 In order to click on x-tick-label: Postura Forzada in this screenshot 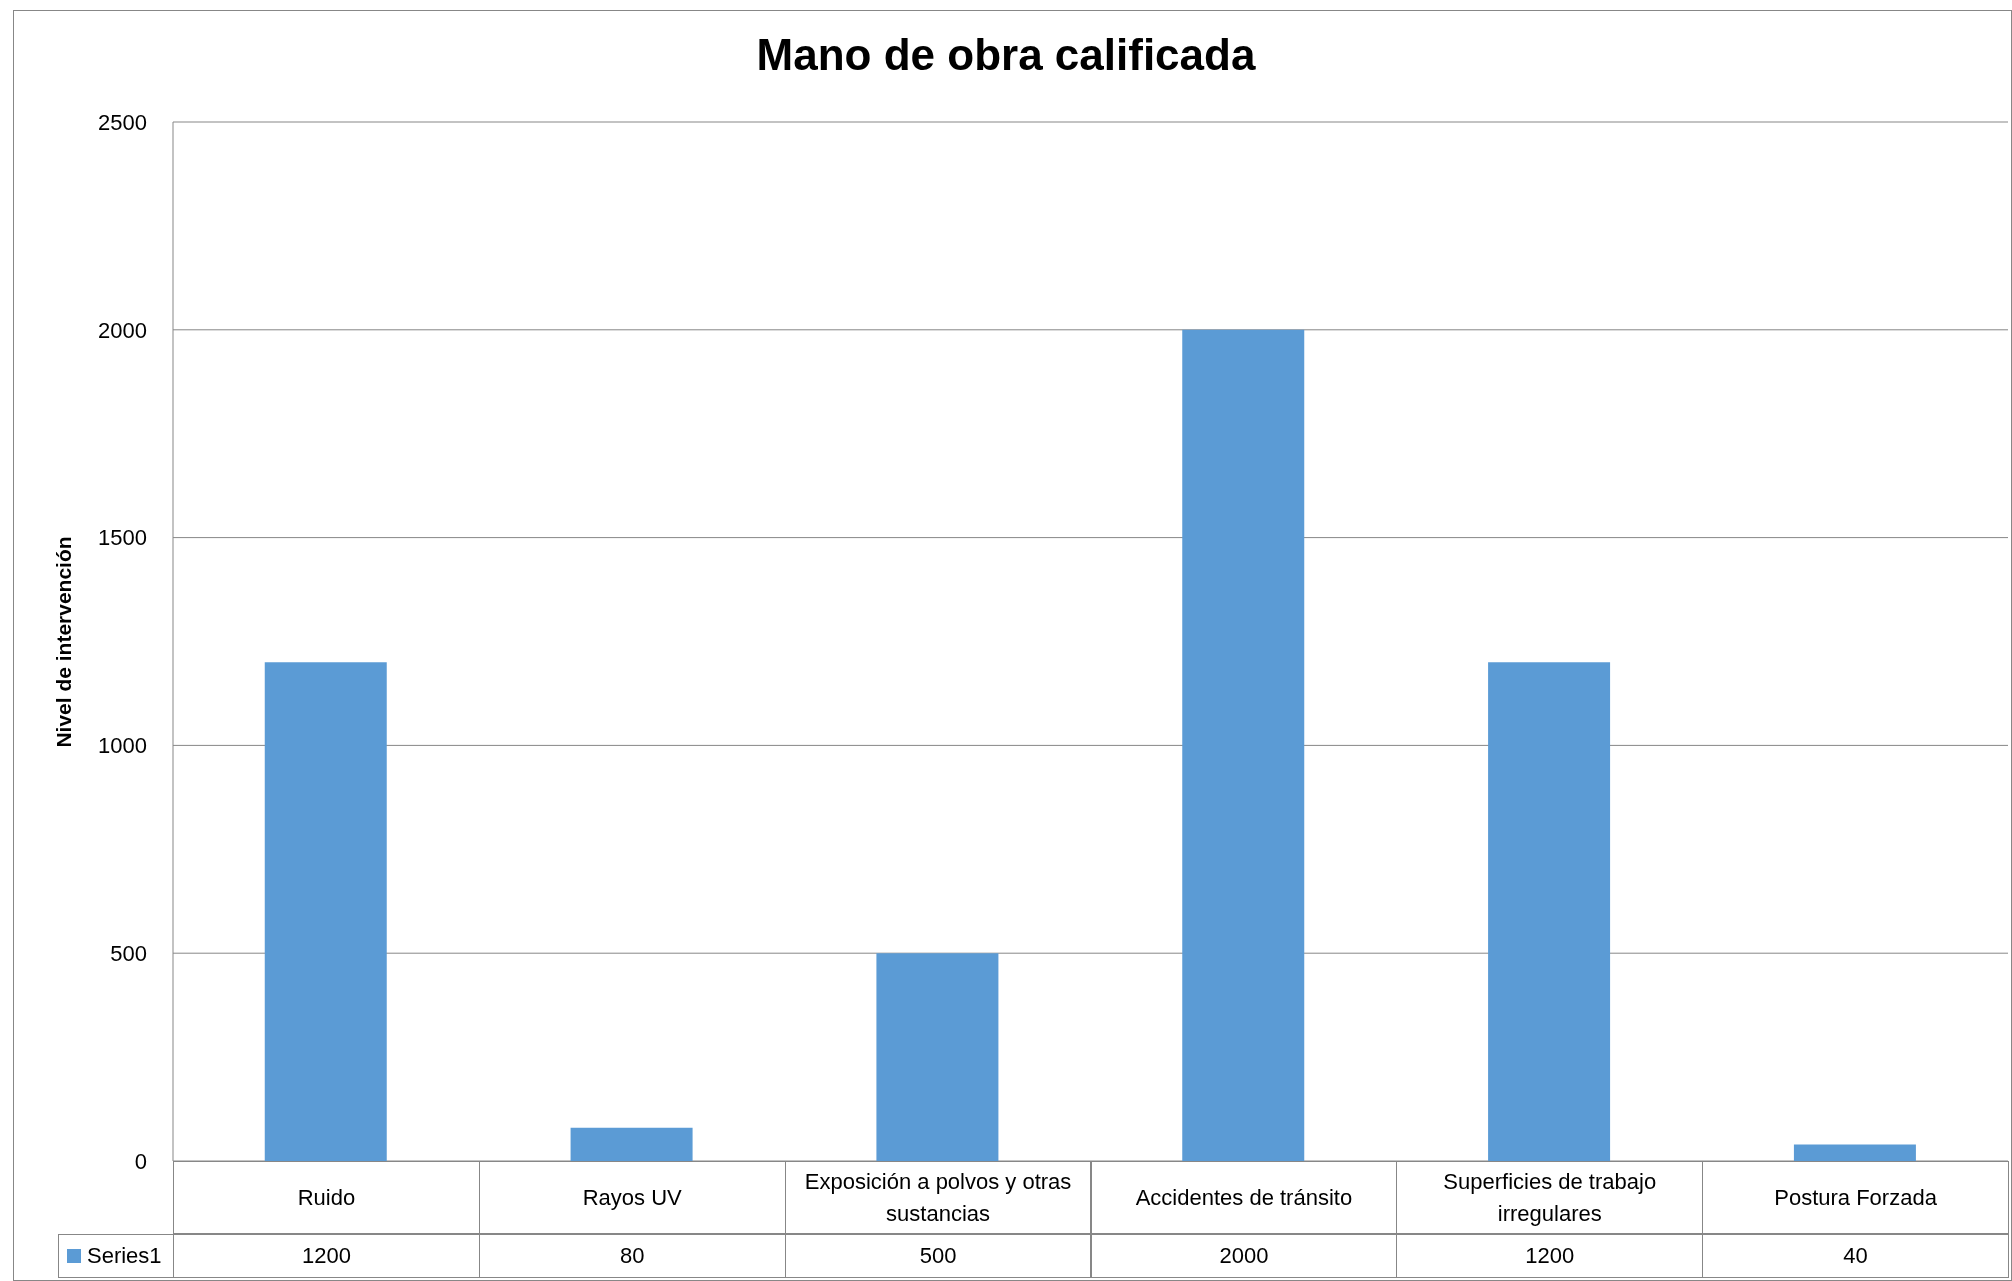, I will do `click(1855, 1197)`.